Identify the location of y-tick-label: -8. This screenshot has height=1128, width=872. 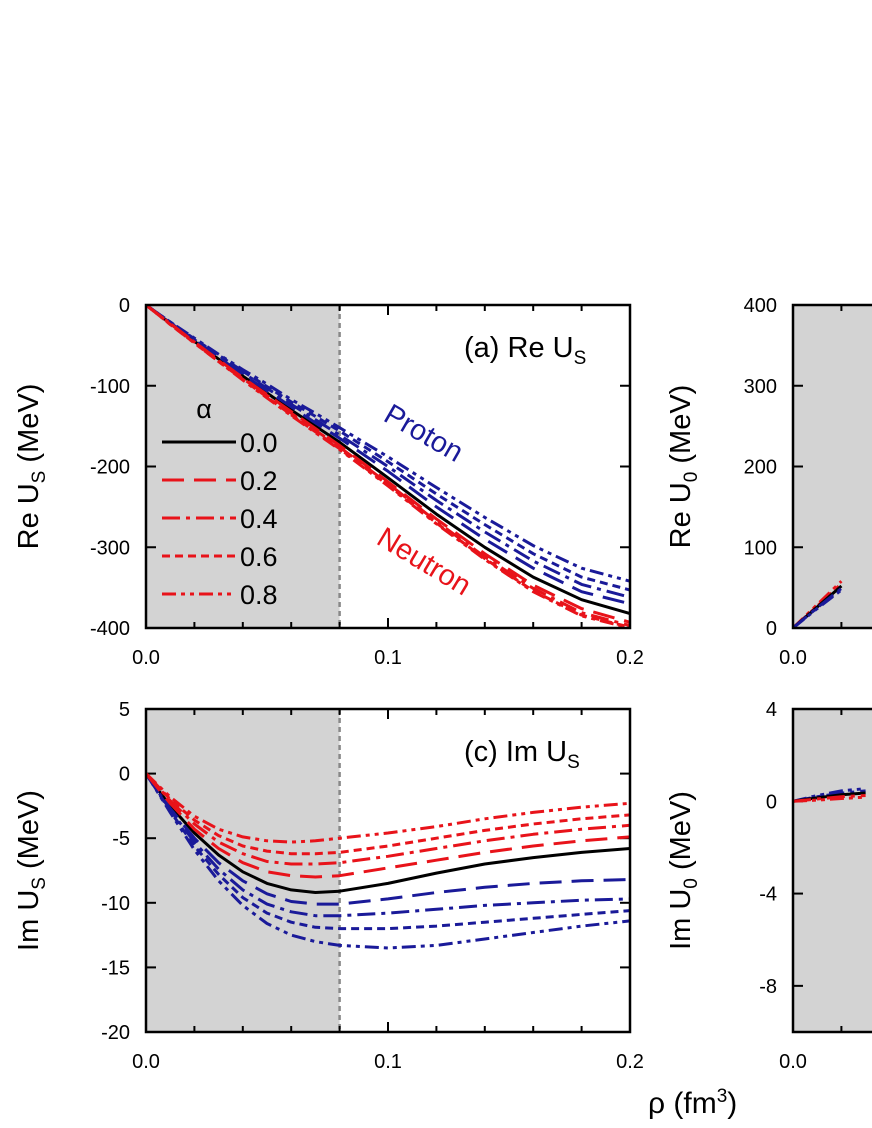
(768, 987).